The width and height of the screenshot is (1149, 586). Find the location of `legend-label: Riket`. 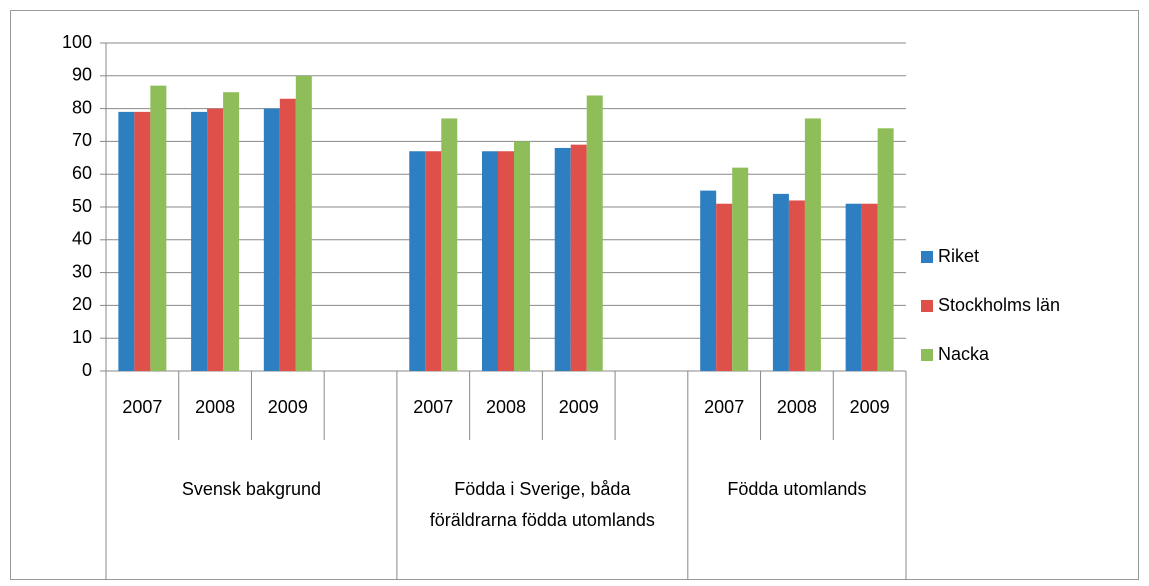

legend-label: Riket is located at coordinates (958, 256).